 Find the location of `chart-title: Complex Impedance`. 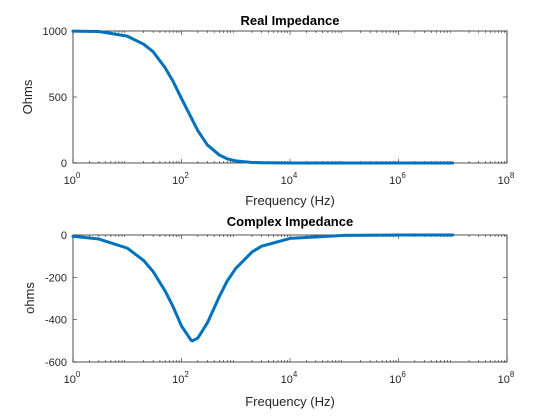

chart-title: Complex Impedance is located at coordinates (290, 221).